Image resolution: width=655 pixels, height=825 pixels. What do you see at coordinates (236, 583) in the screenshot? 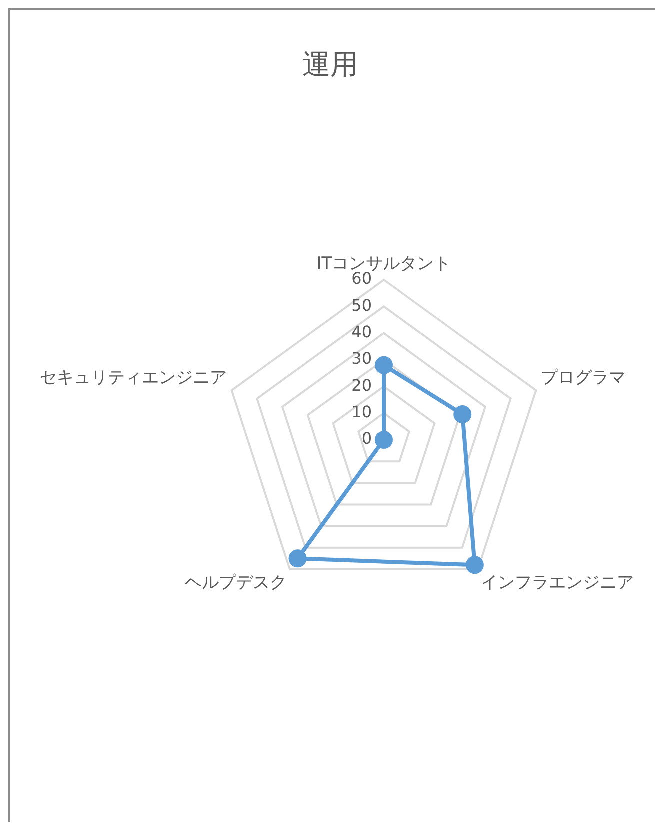
I see `spoke-label: ヘルプデスク` at bounding box center [236, 583].